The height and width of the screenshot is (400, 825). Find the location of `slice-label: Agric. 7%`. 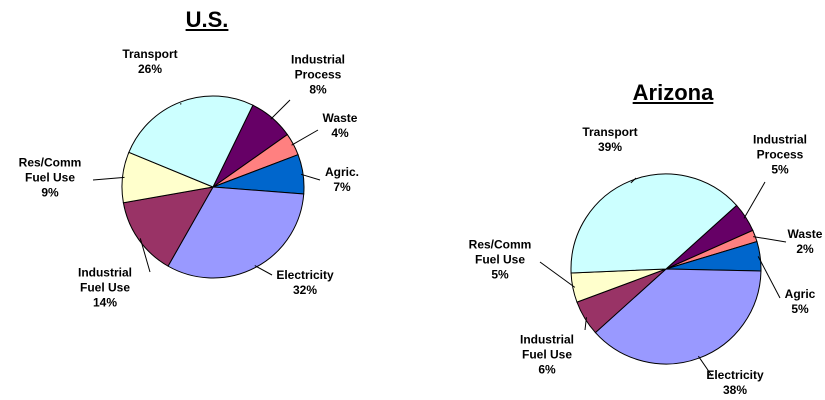

slice-label: Agric. 7% is located at coordinates (342, 180).